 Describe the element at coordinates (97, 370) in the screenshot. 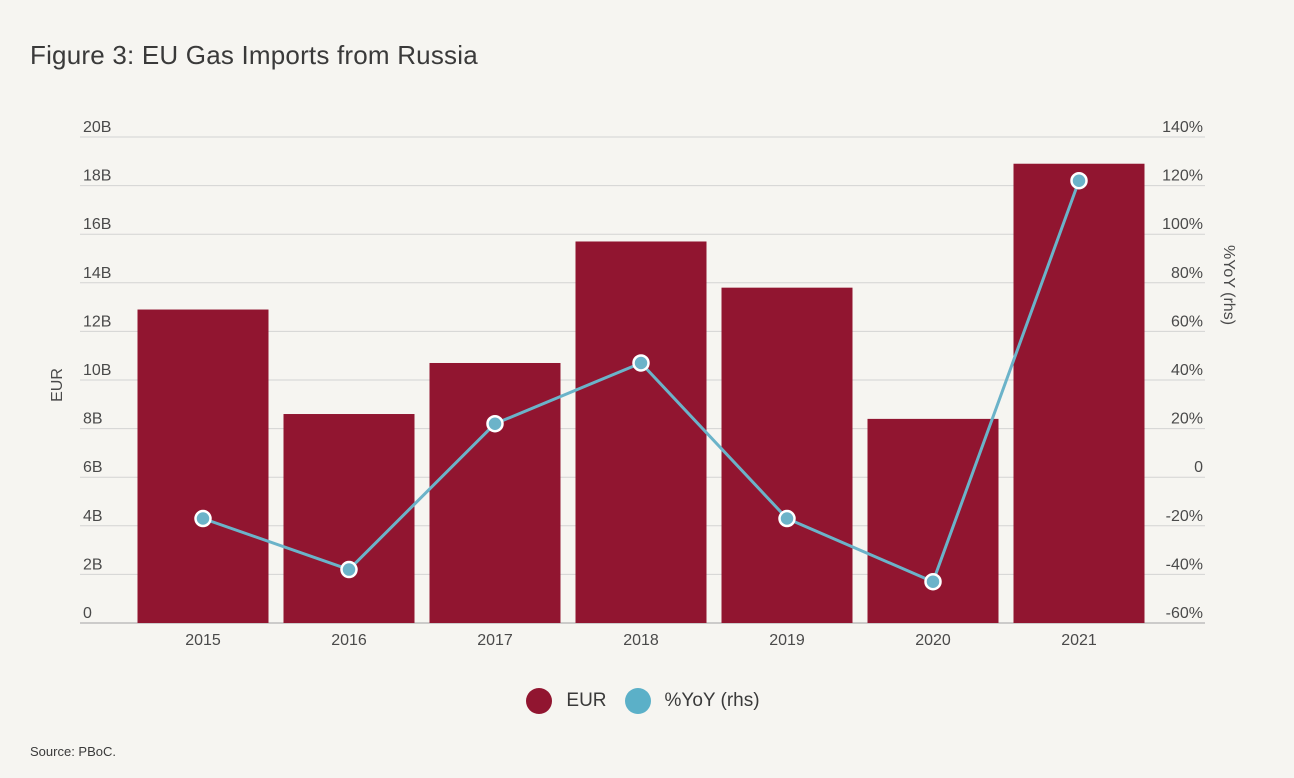

I see `y-left-tick-label: 10B` at that location.